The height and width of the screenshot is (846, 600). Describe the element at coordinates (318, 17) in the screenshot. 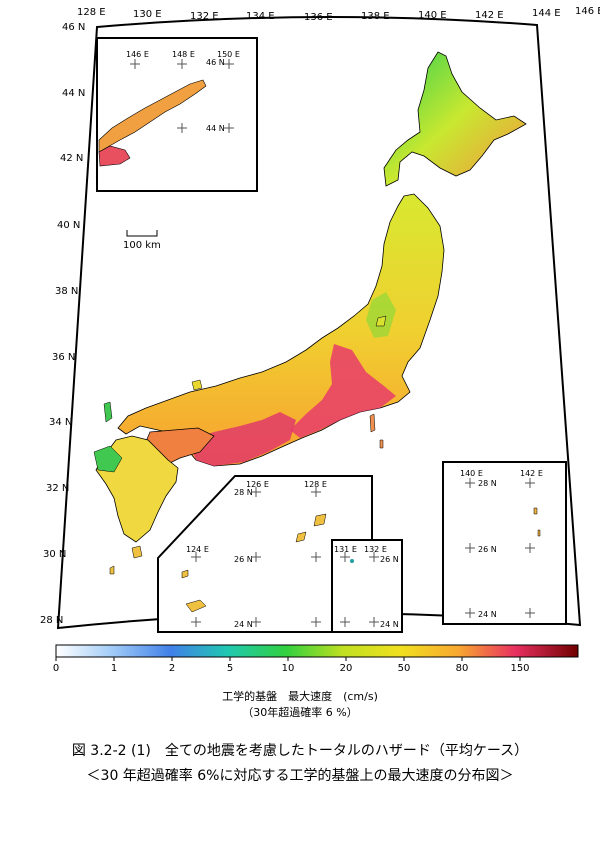

I see `lon-label: 136 E` at that location.